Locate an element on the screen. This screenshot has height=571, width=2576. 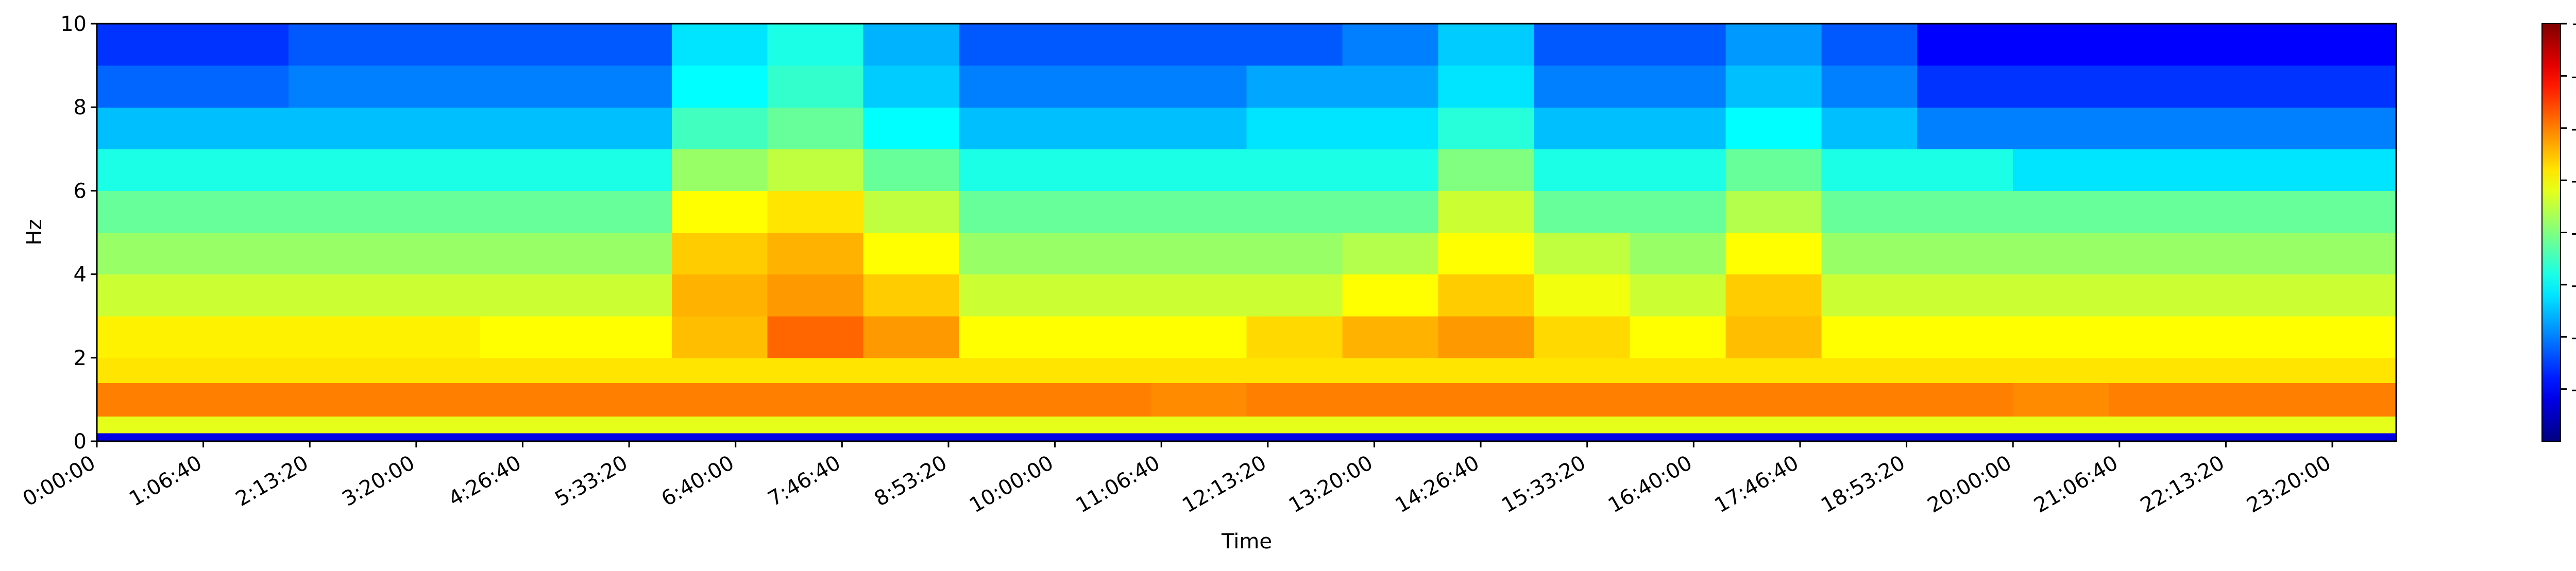
x-tick-label: 15:33:20 is located at coordinates (1544, 485).